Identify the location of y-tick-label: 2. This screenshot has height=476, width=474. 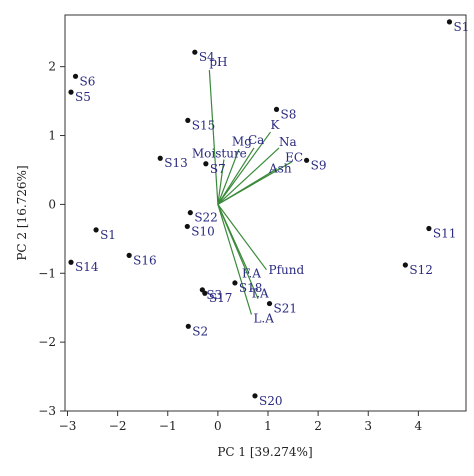
(52, 67).